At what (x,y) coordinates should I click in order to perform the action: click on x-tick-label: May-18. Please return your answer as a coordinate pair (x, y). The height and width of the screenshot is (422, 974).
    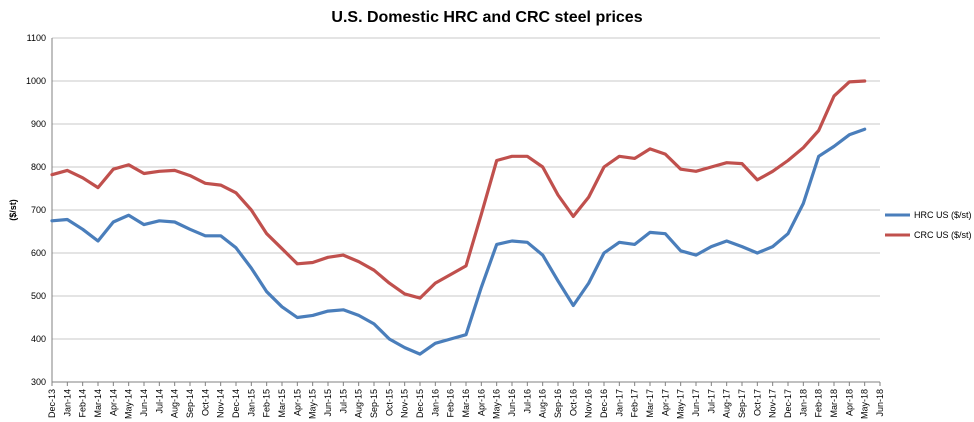
    Looking at the image, I should click on (865, 404).